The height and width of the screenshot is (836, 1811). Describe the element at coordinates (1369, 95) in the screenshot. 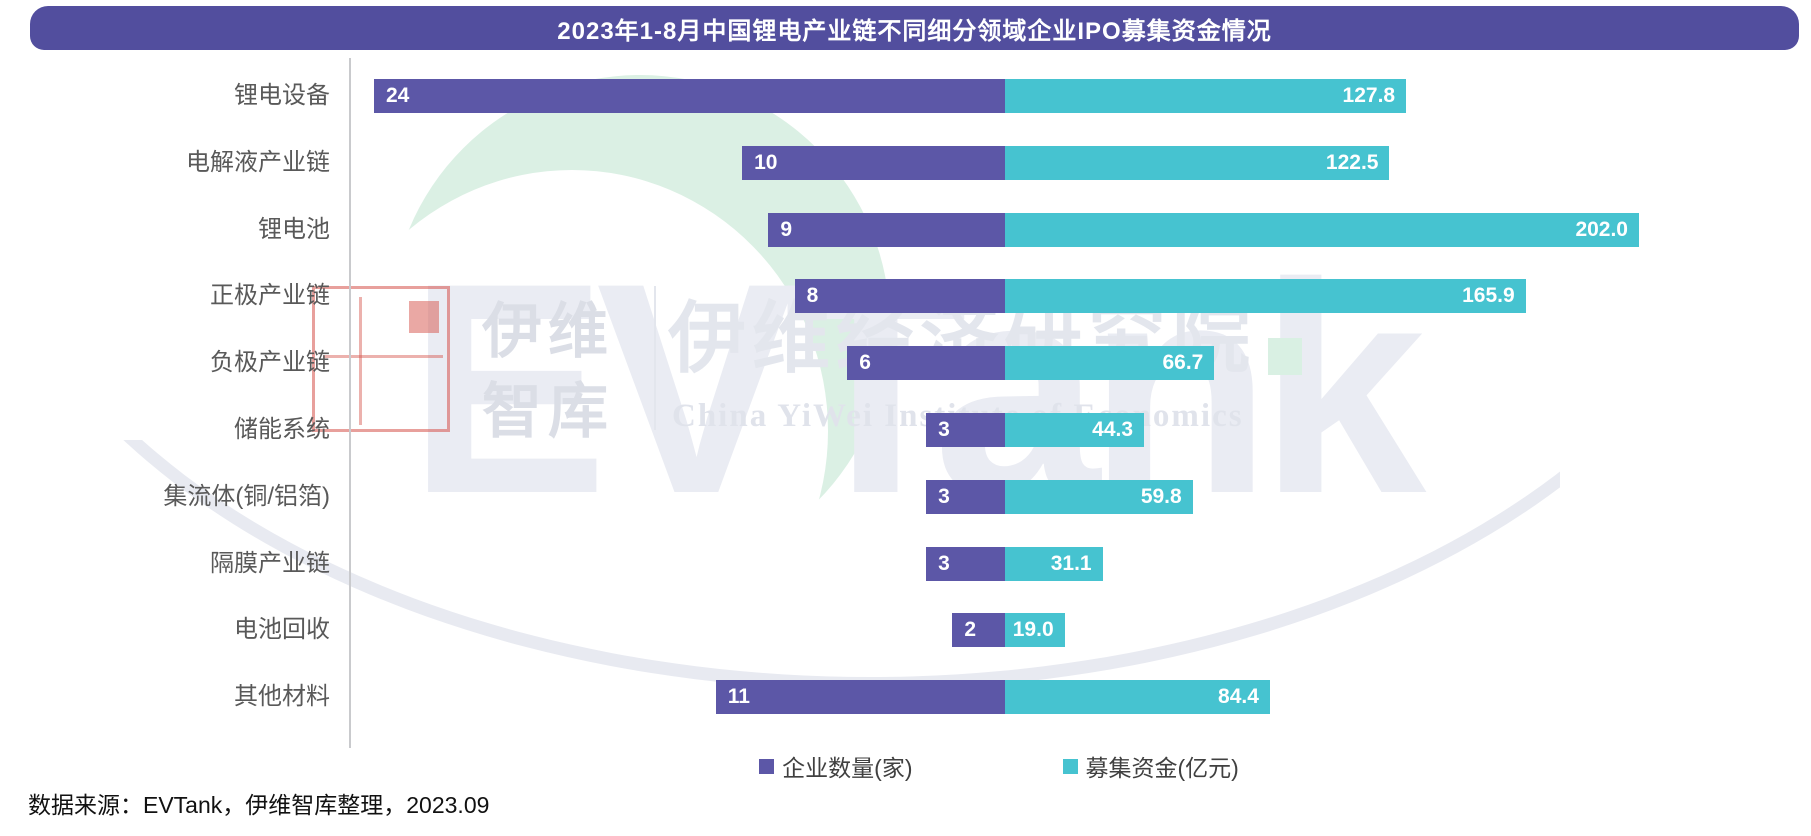

I see `funds-value-label: 127.8` at that location.